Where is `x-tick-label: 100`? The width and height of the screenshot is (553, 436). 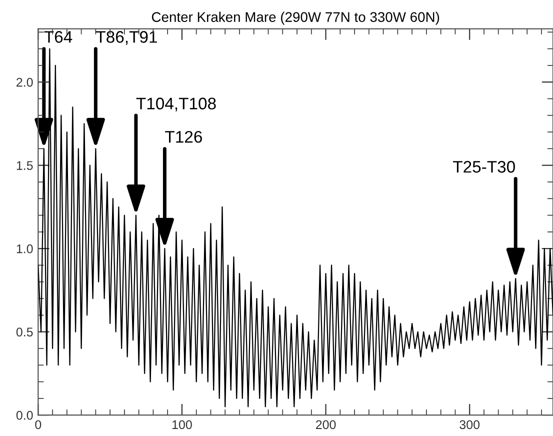
x-tick-label: 100 is located at coordinates (182, 425).